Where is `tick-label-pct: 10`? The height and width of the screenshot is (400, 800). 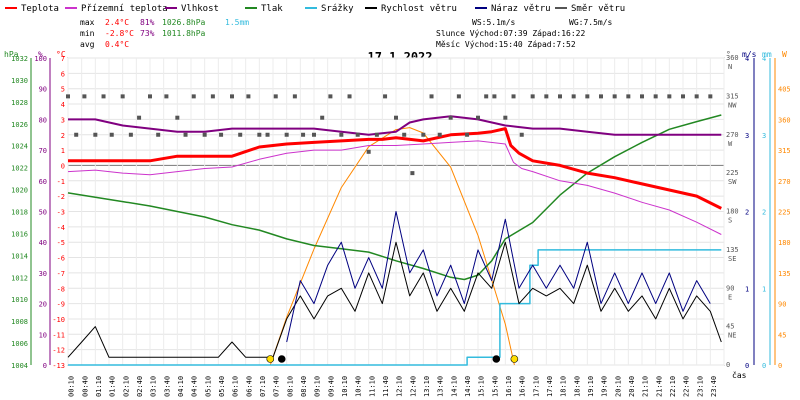
tick-label-pct: 10 is located at coordinates (43, 335).